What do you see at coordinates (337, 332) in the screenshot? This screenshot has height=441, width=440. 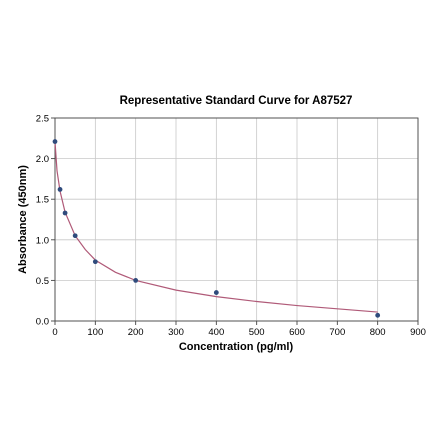 I see `x-tick-label: 700` at bounding box center [337, 332].